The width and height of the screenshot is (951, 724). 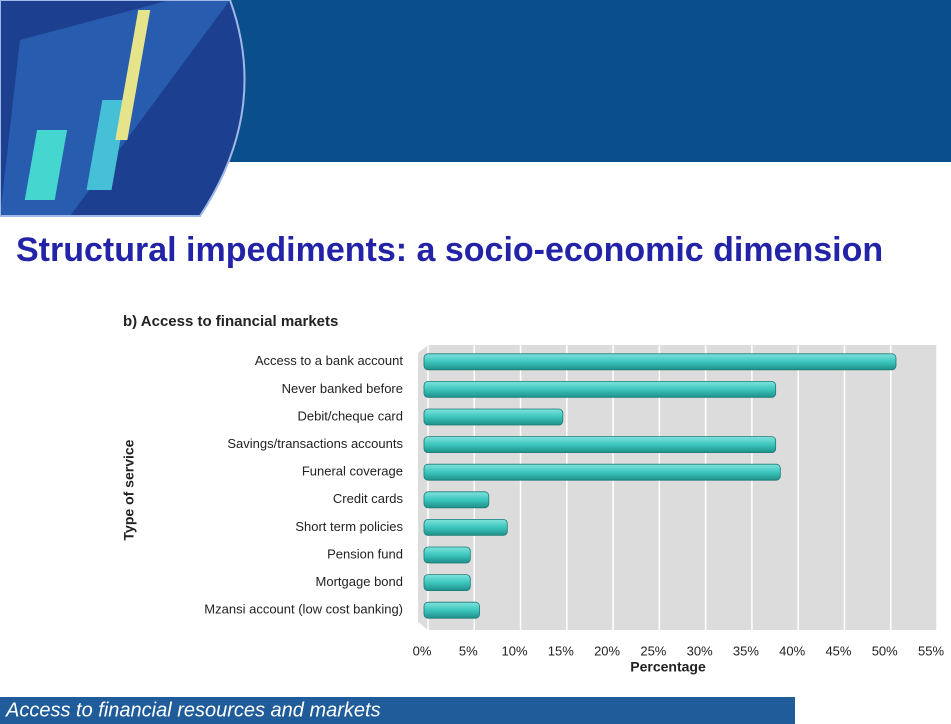 I want to click on y-tick-label: Mzansi account (low cost banking), so click(x=303, y=609).